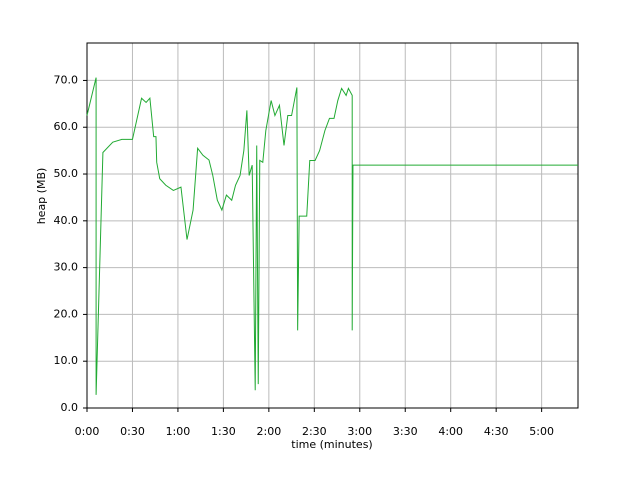  Describe the element at coordinates (496, 431) in the screenshot. I see `x-tick-label: 4:30` at that location.